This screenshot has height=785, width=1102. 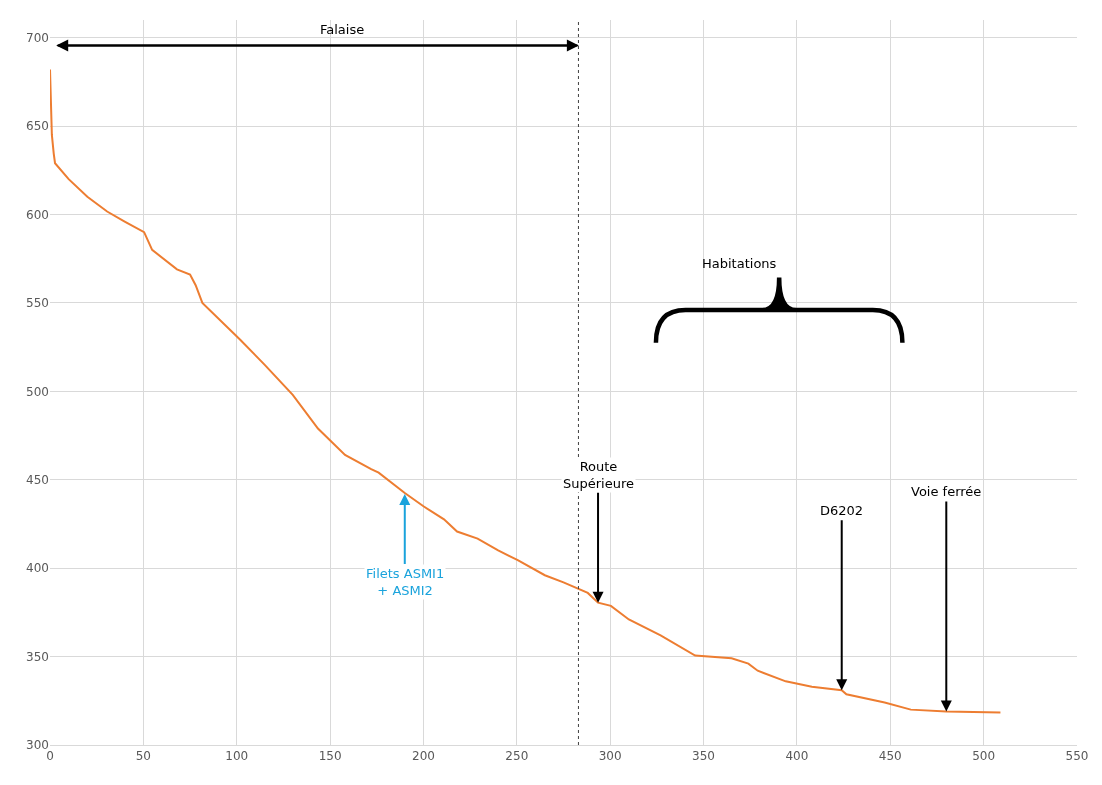 What do you see at coordinates (37, 479) in the screenshot?
I see `y-tick-label: 450` at bounding box center [37, 479].